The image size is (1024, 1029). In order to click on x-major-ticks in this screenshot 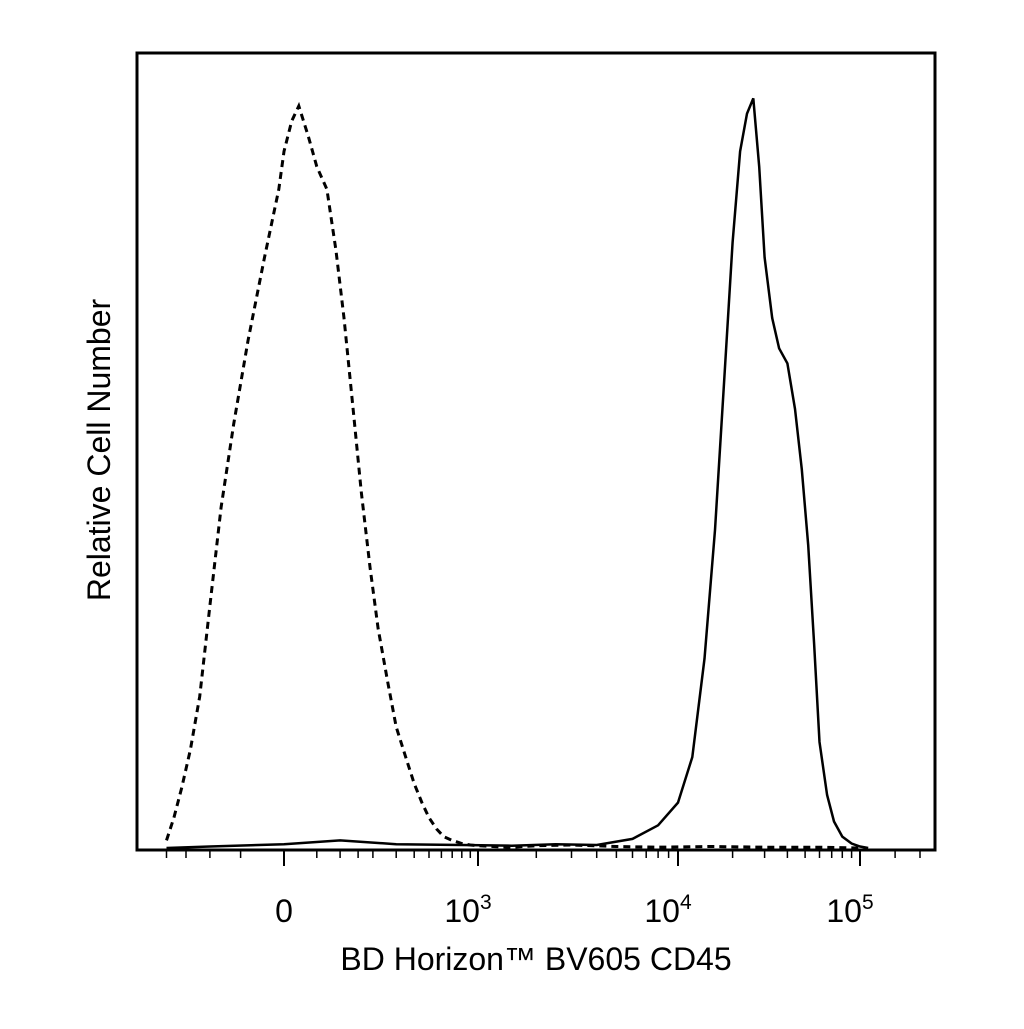, I will do `click(572, 858)`.